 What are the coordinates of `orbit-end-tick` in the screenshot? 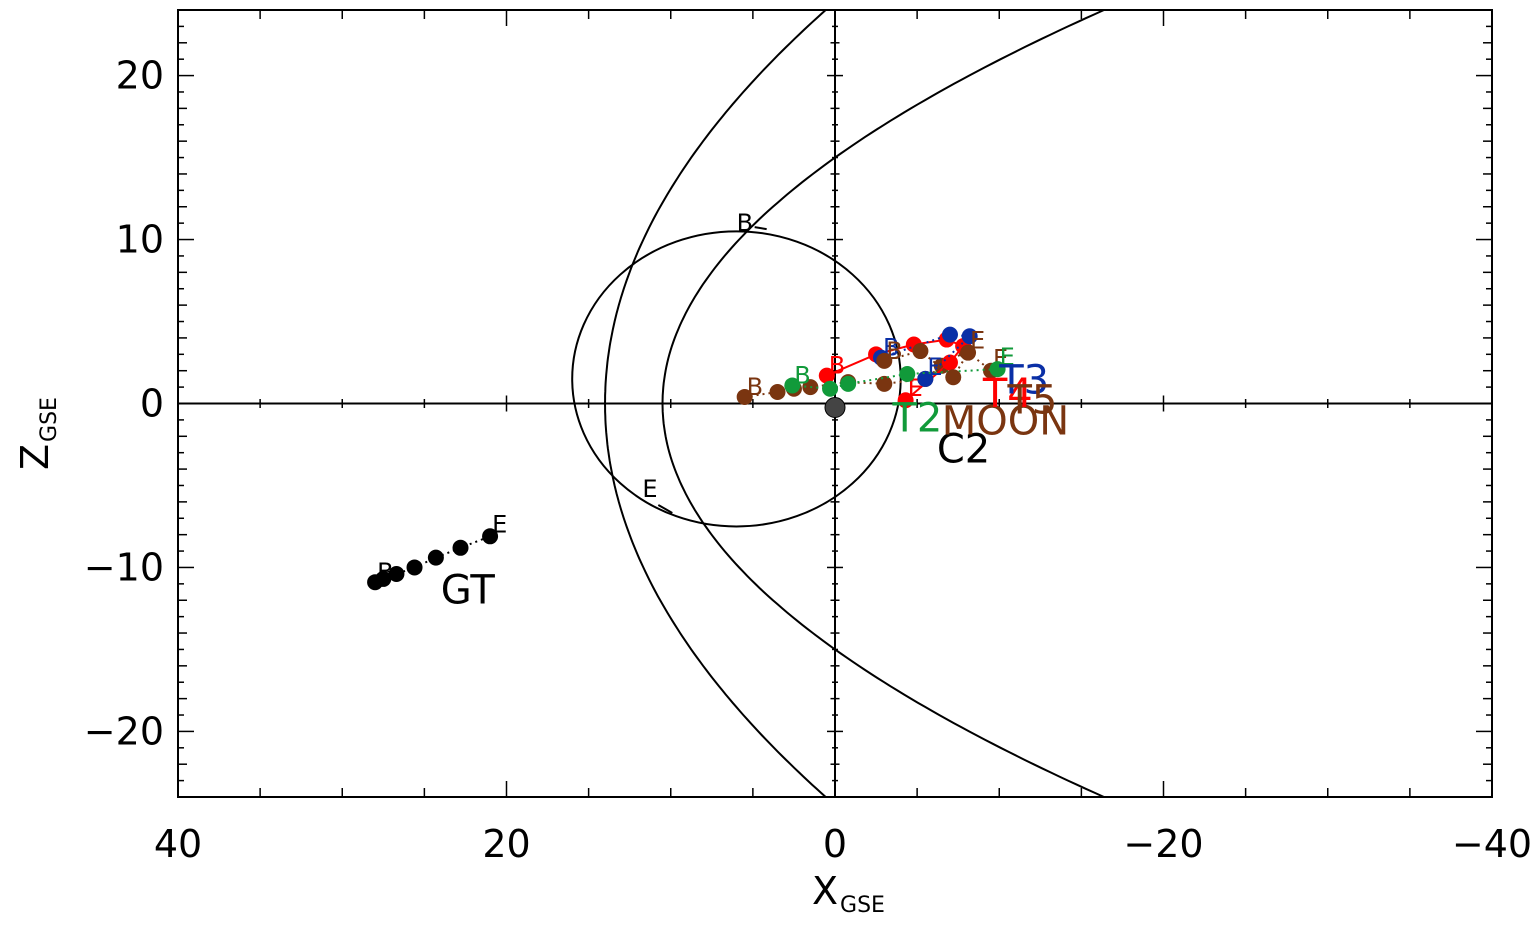 It's located at (665, 509).